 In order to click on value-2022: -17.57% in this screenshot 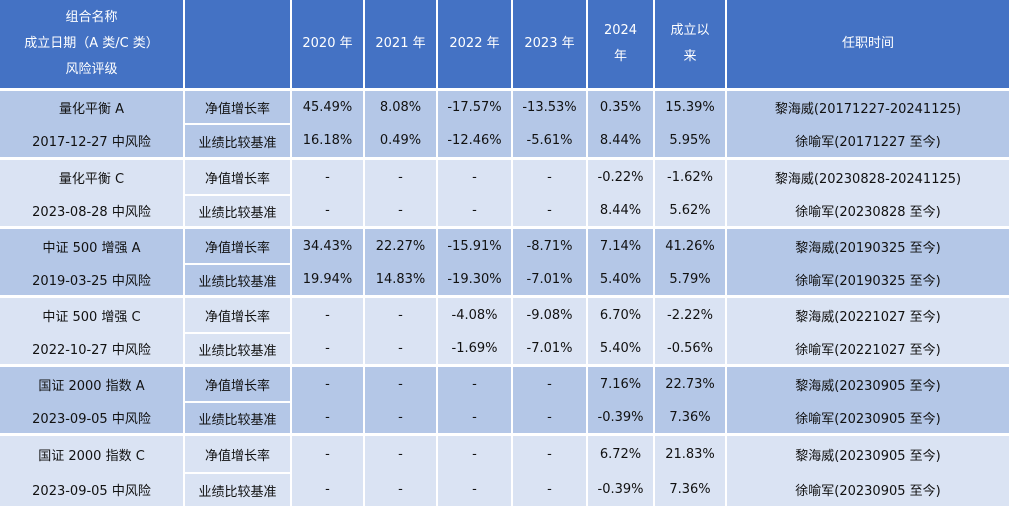, I will do `click(474, 107)`.